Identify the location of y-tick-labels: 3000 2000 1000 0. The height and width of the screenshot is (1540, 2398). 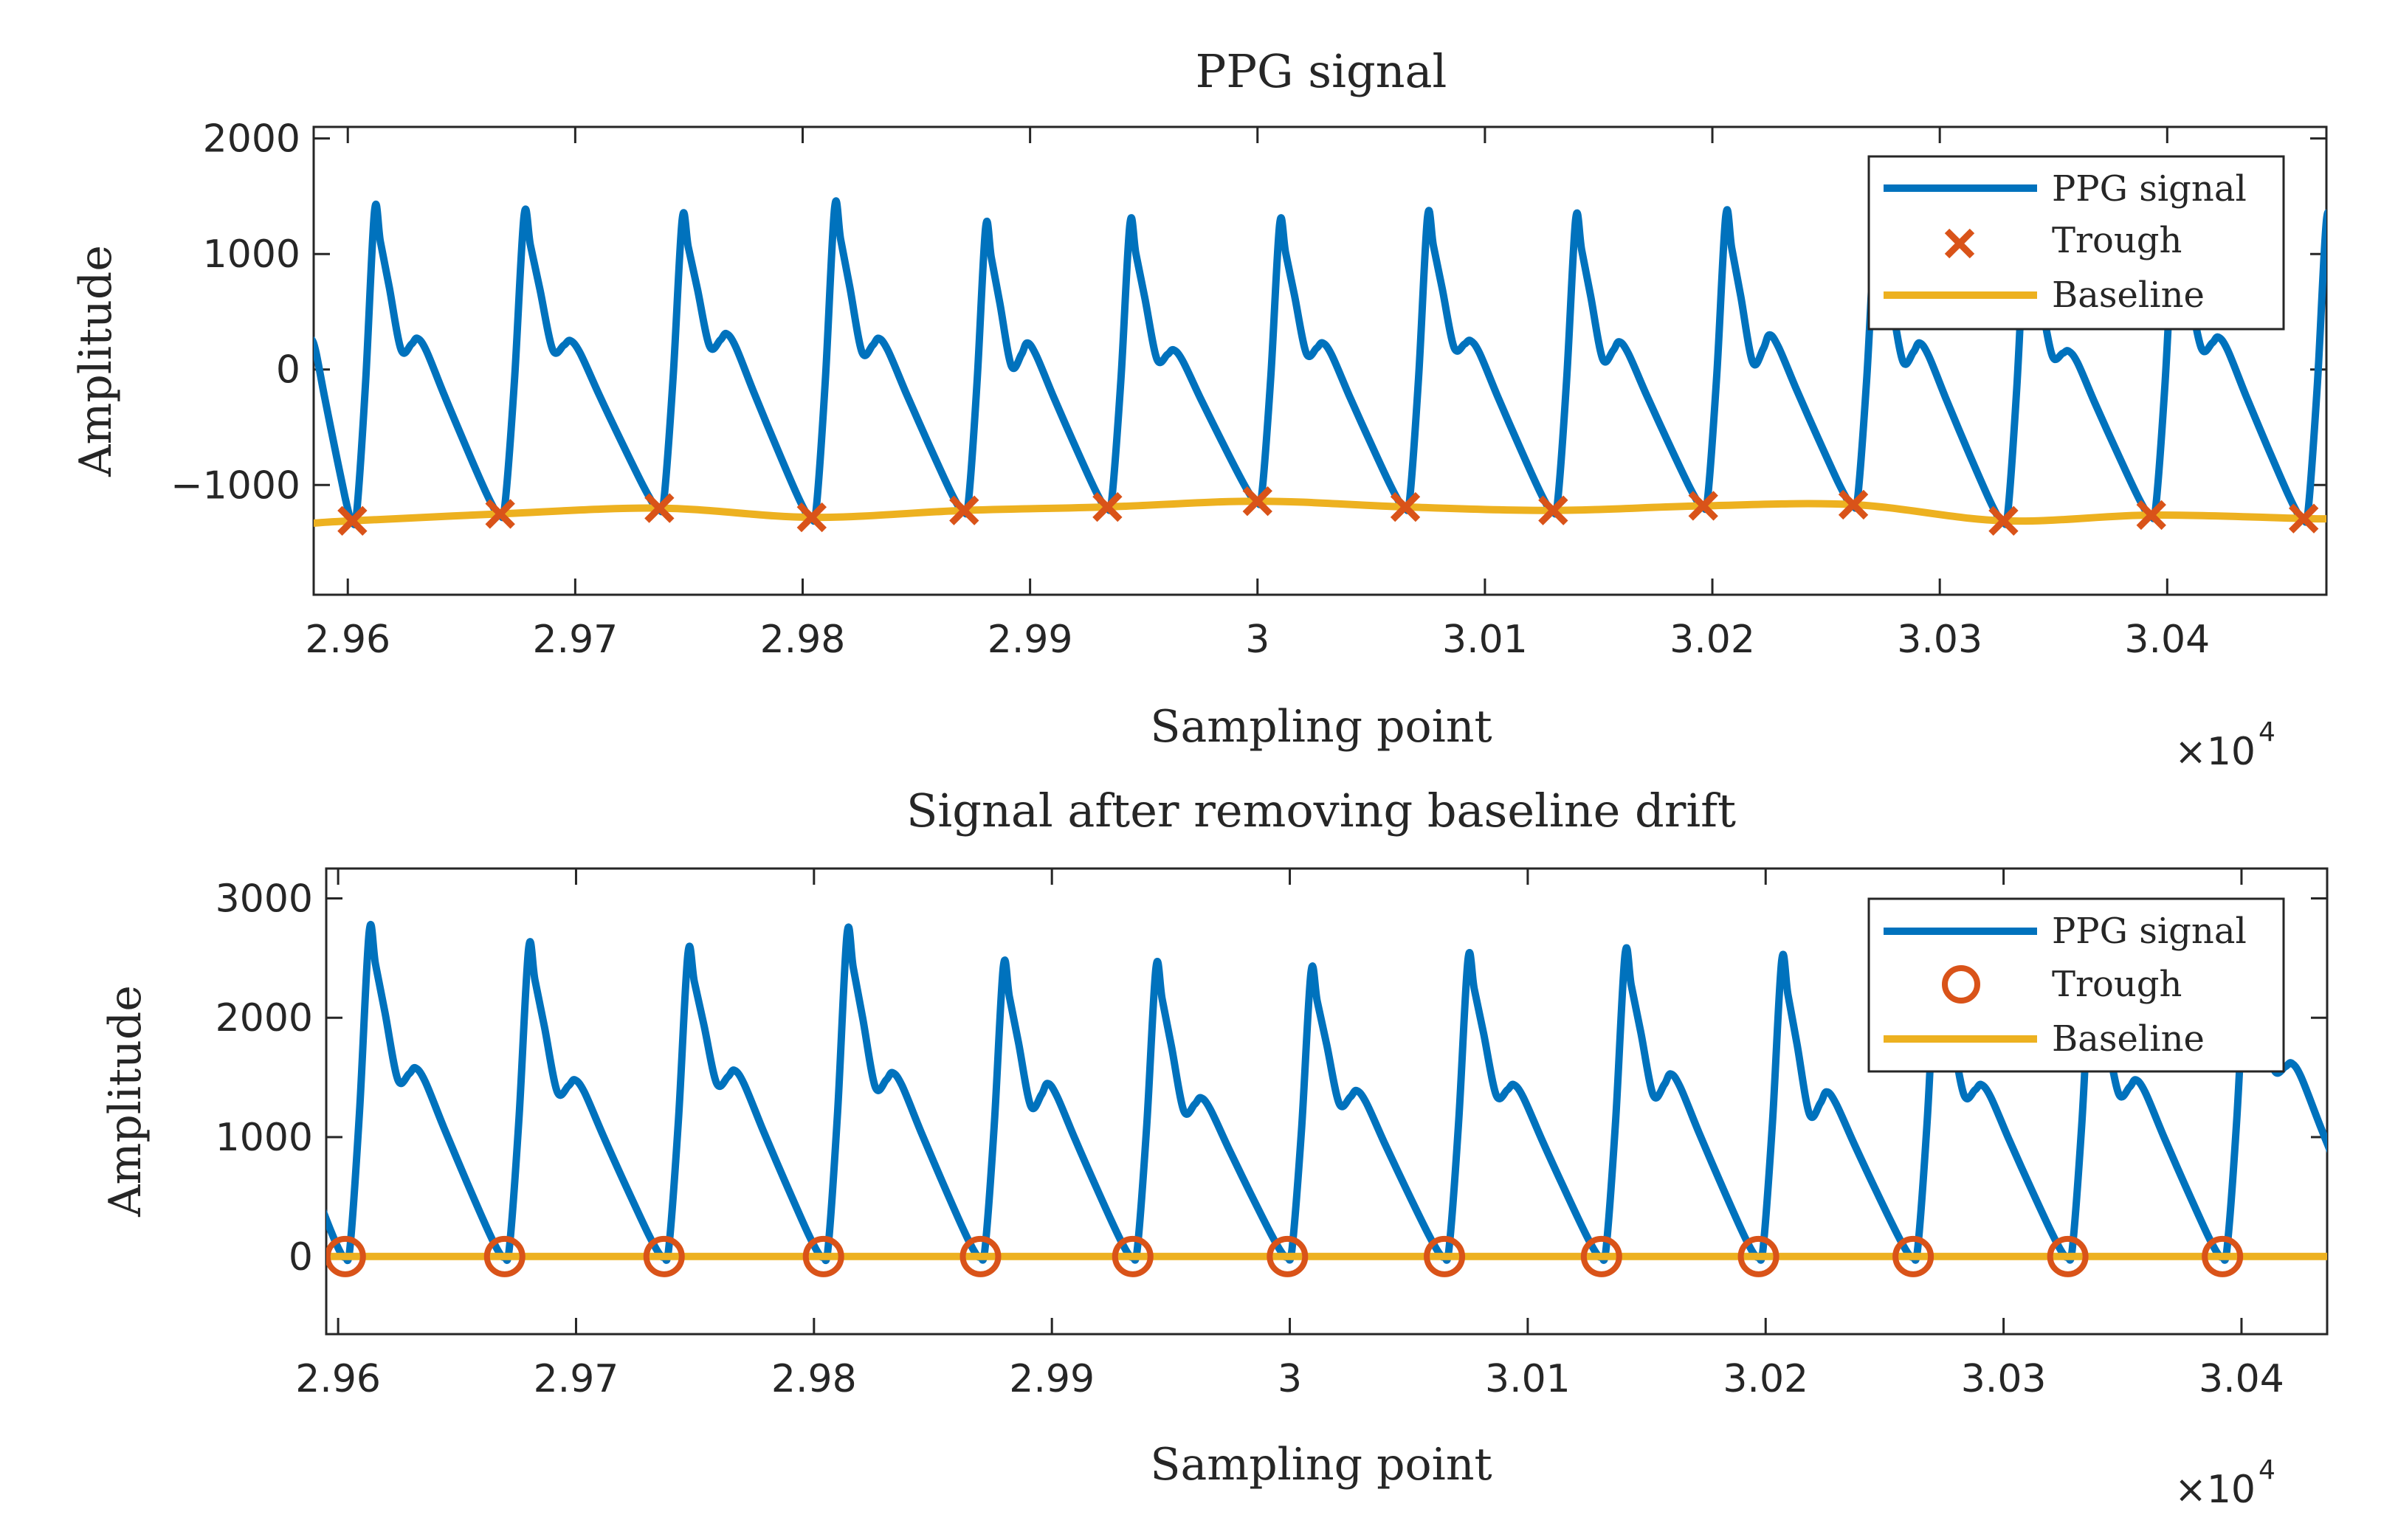
(264, 1078).